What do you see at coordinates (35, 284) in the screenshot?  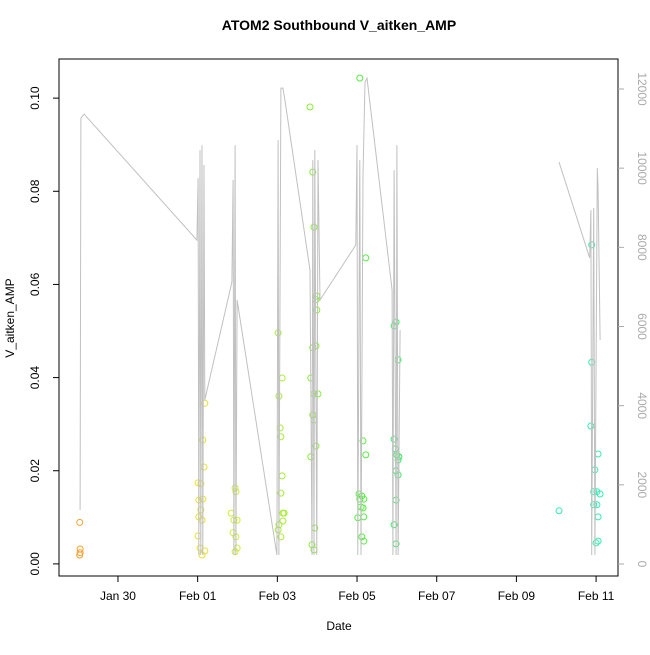 I see `y-tick-label: 0.06` at bounding box center [35, 284].